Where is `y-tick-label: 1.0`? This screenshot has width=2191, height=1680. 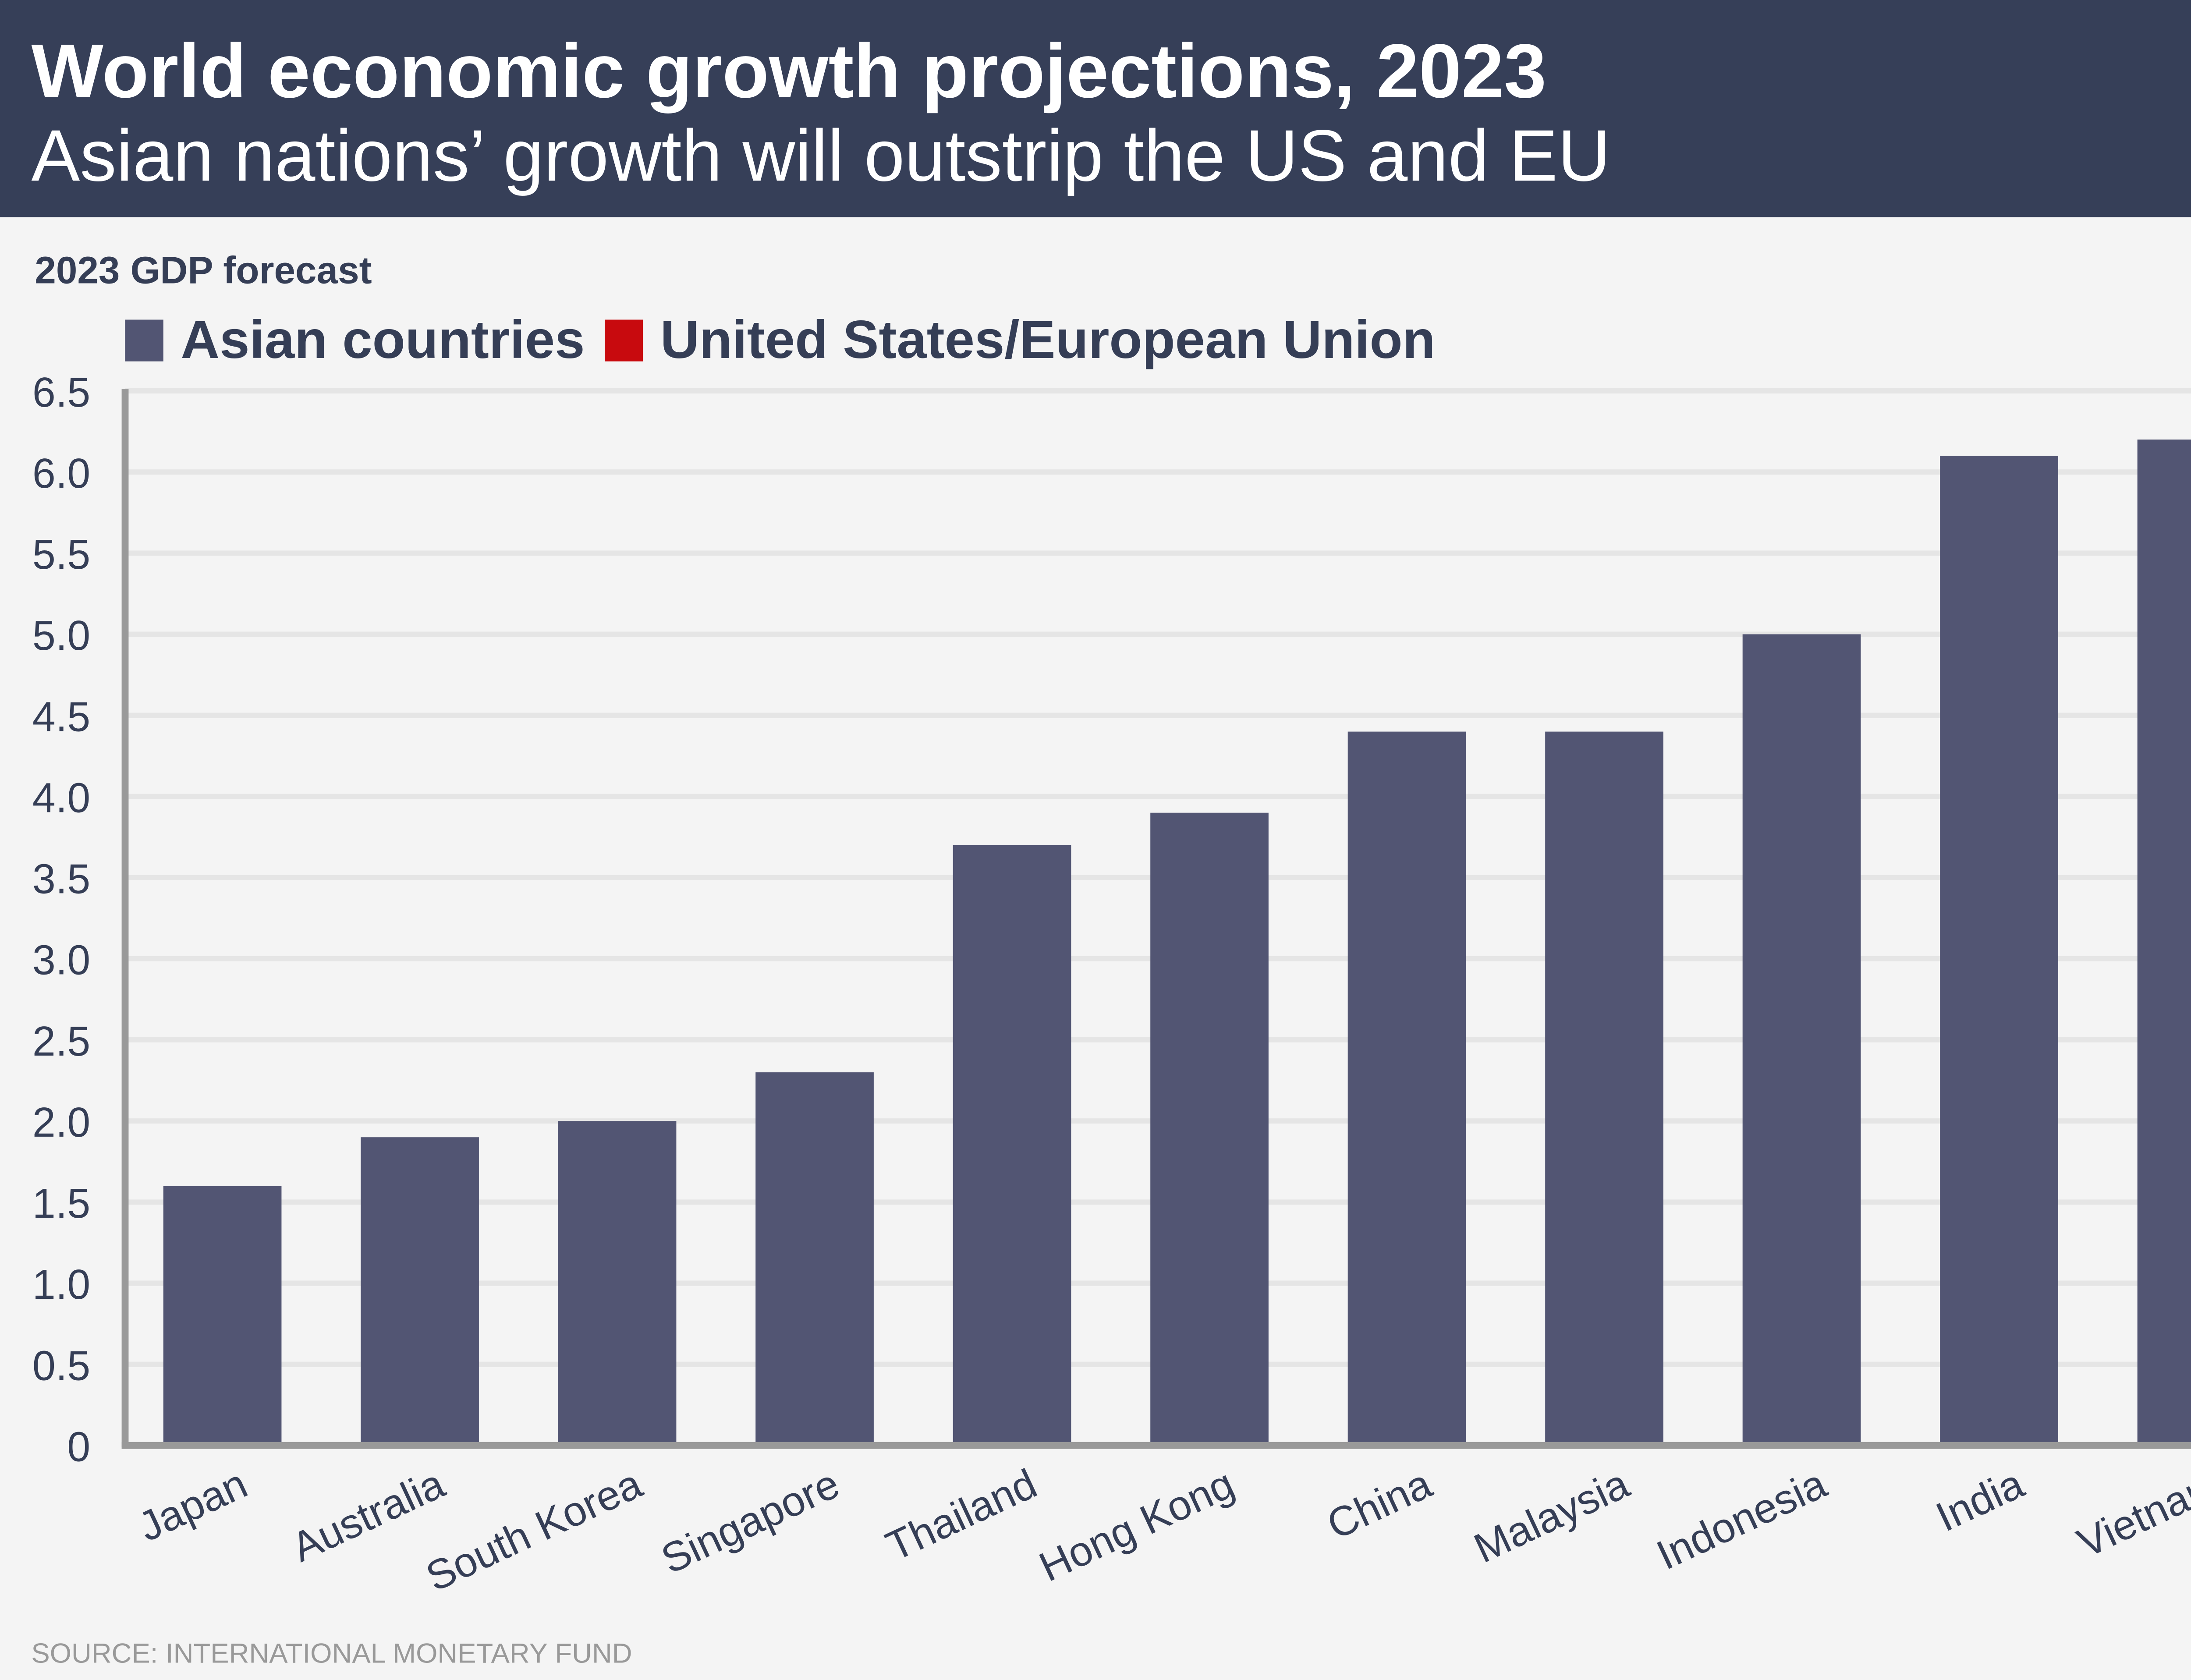 y-tick-label: 1.0 is located at coordinates (61, 1285).